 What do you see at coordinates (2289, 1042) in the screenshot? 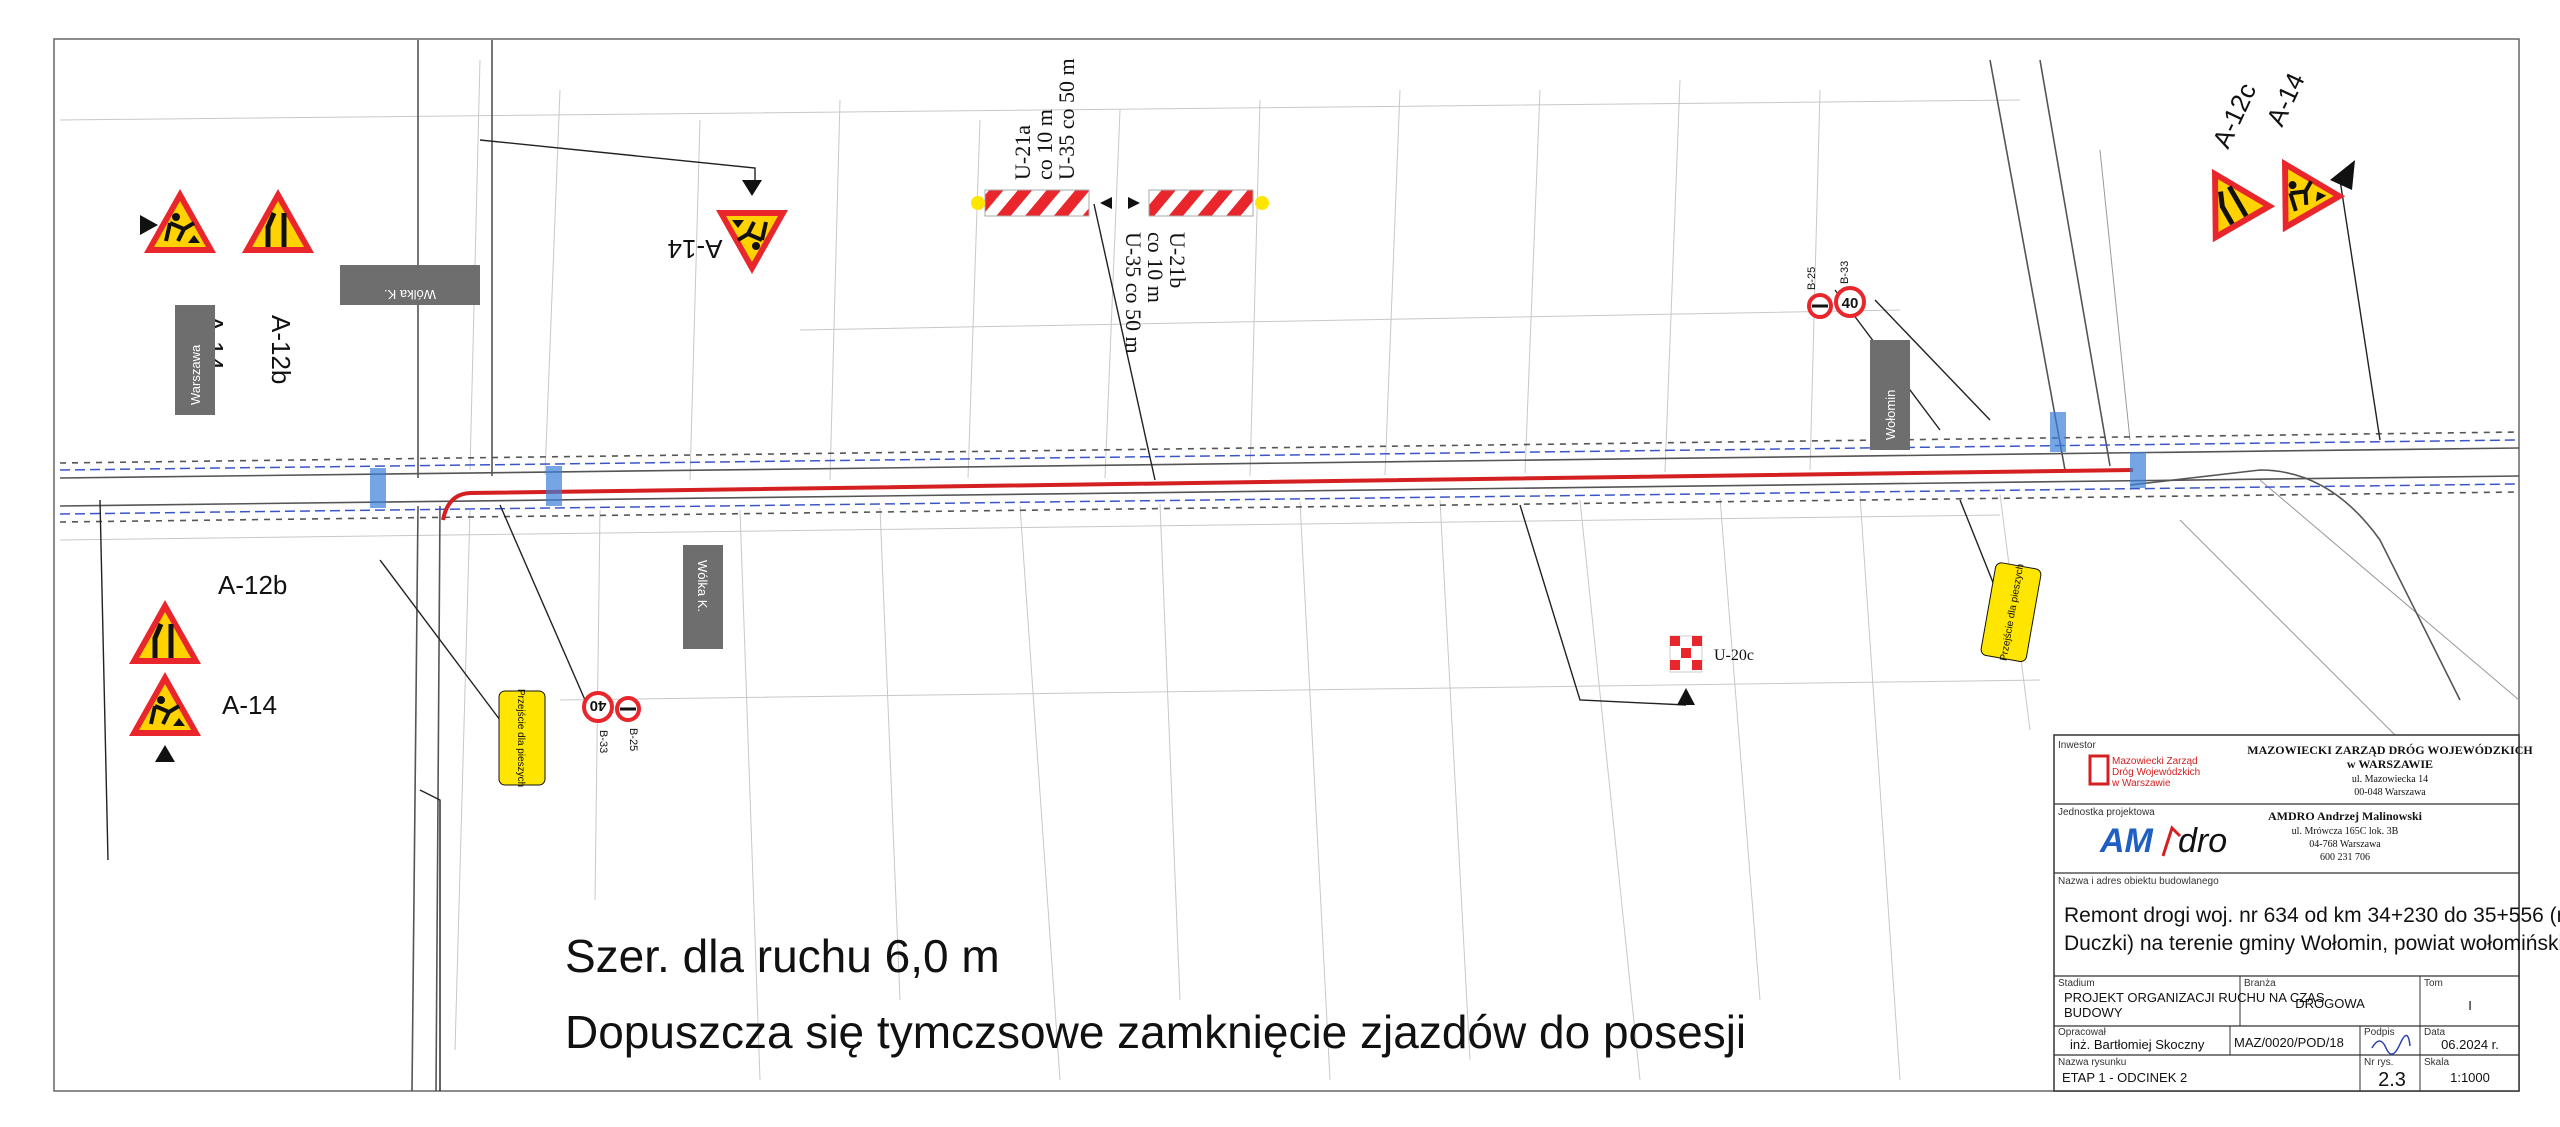
I see `license: MAZ/0020/POD/18` at bounding box center [2289, 1042].